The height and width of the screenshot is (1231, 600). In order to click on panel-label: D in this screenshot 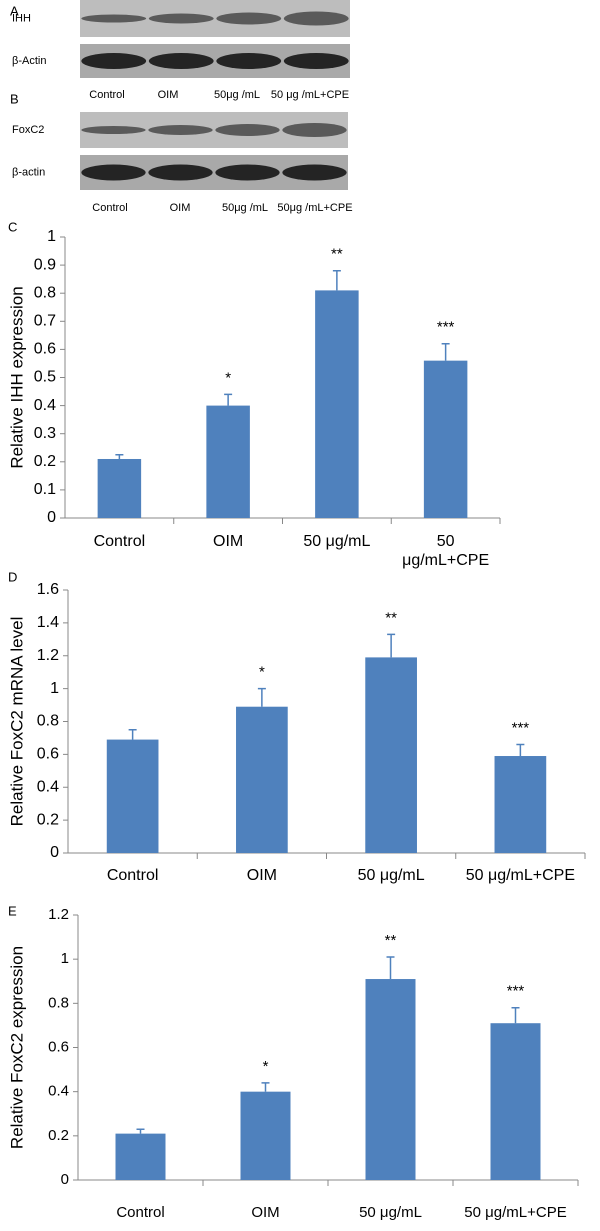, I will do `click(12, 576)`.